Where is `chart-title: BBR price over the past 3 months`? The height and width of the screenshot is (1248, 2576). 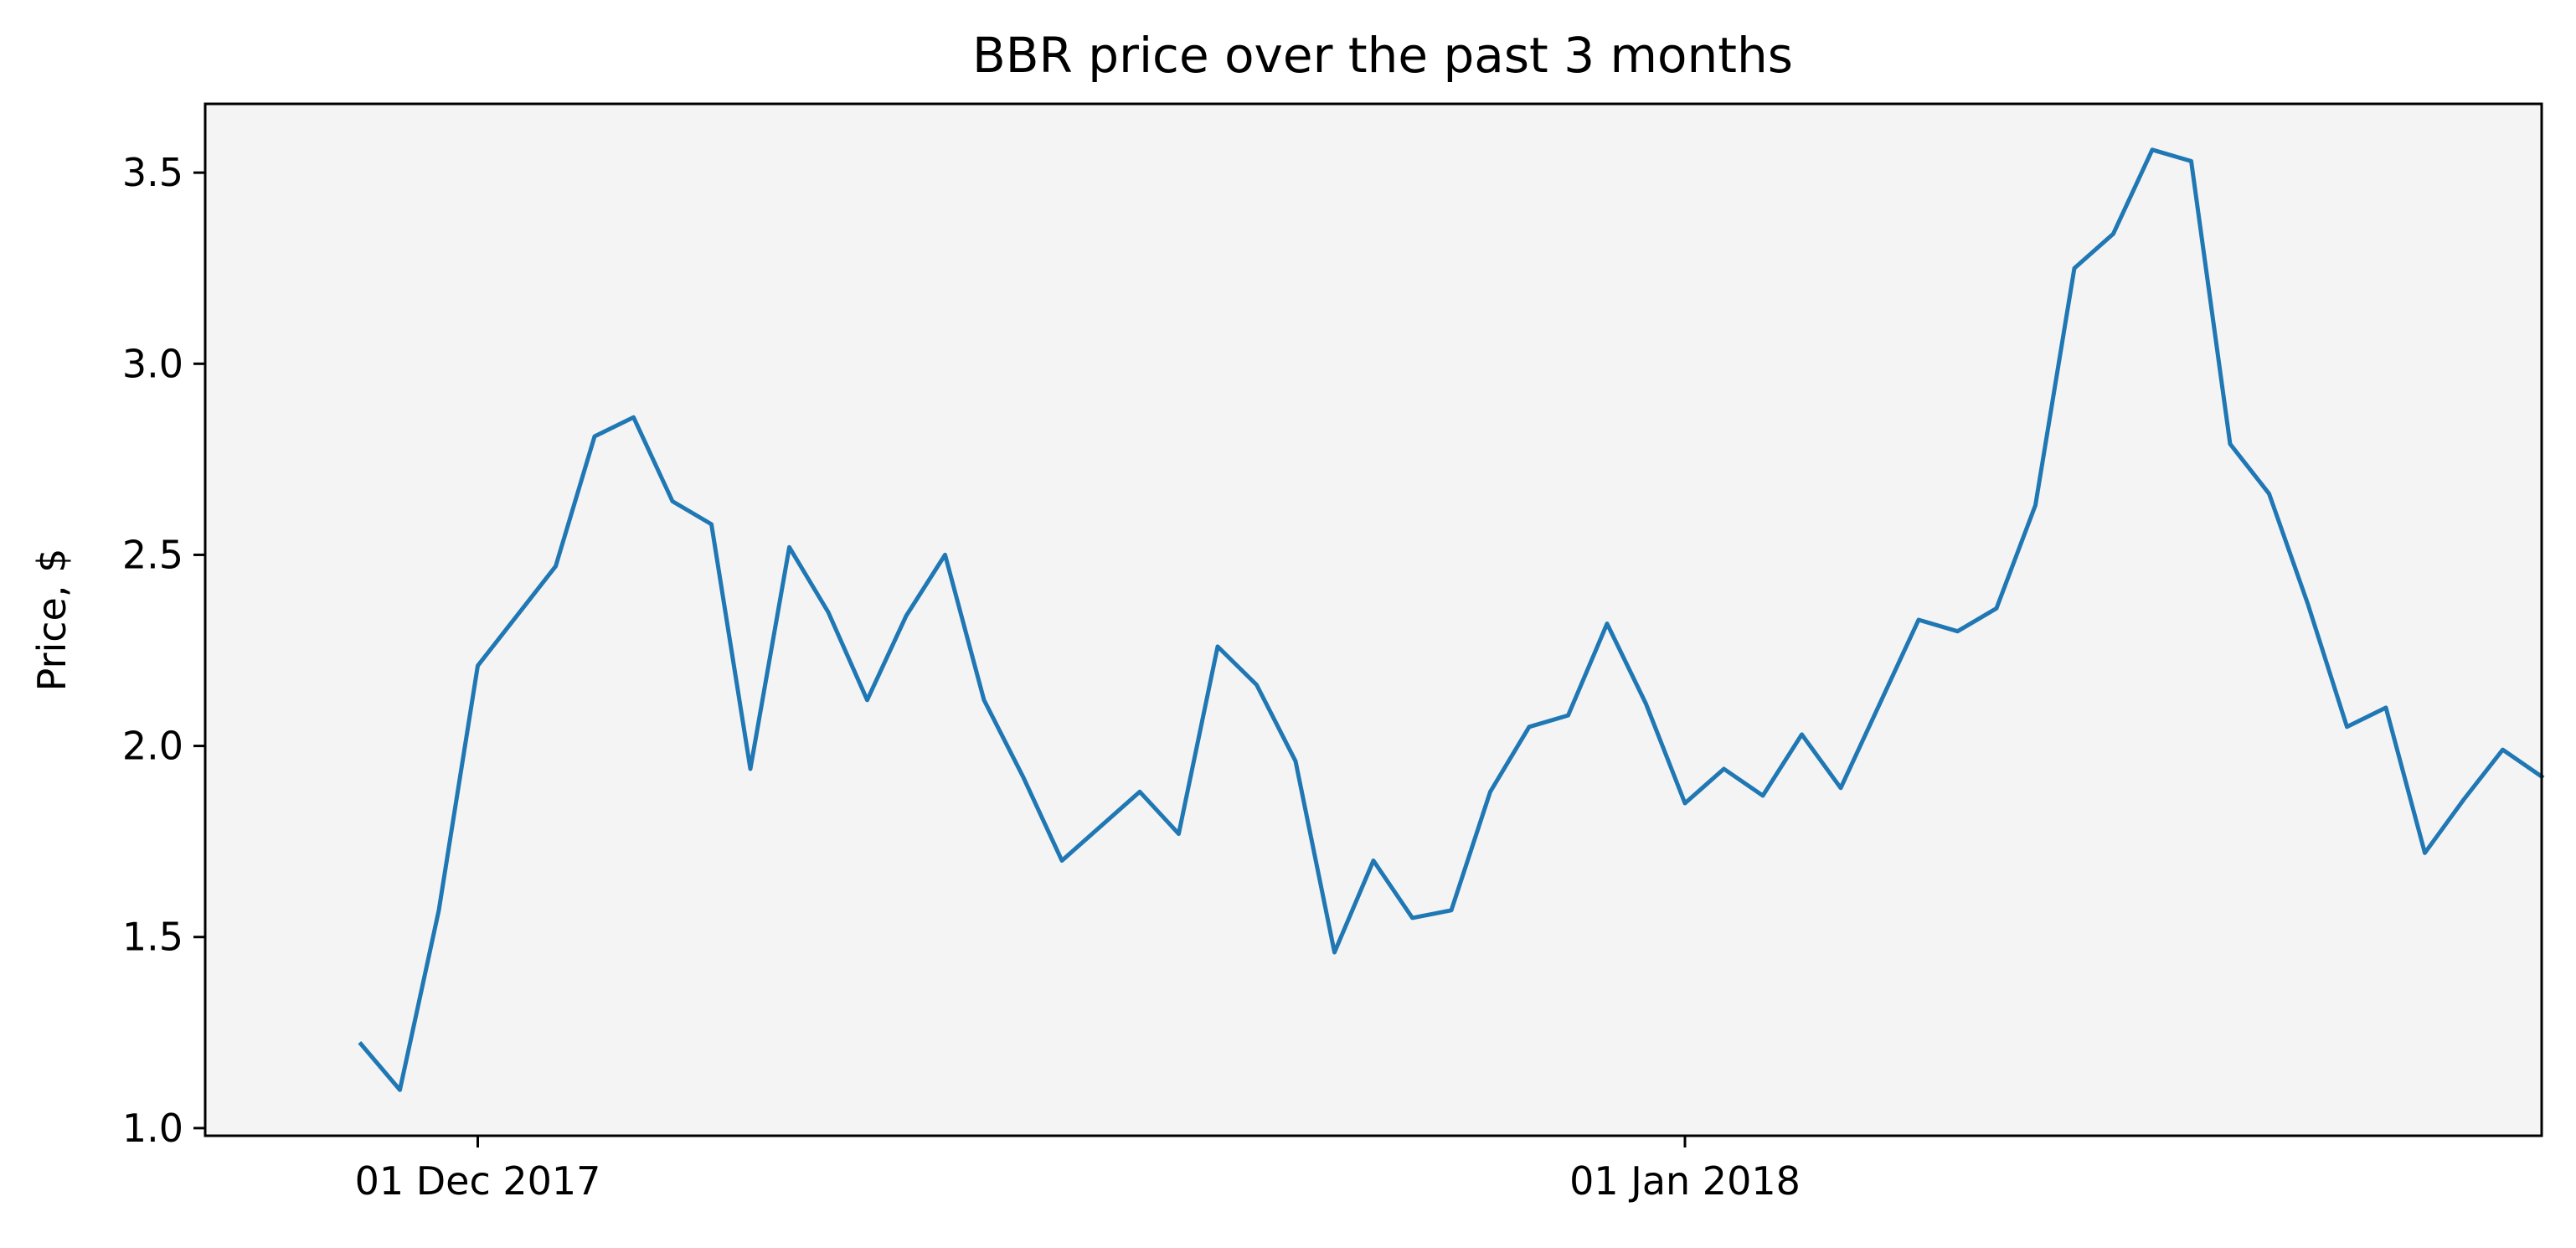 chart-title: BBR price over the past 3 months is located at coordinates (1382, 55).